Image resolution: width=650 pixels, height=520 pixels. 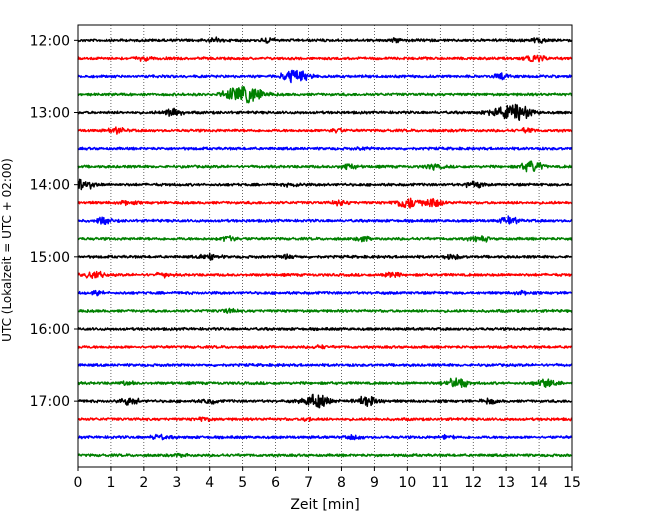 What do you see at coordinates (374, 483) in the screenshot?
I see `x-tick-label: 9` at bounding box center [374, 483].